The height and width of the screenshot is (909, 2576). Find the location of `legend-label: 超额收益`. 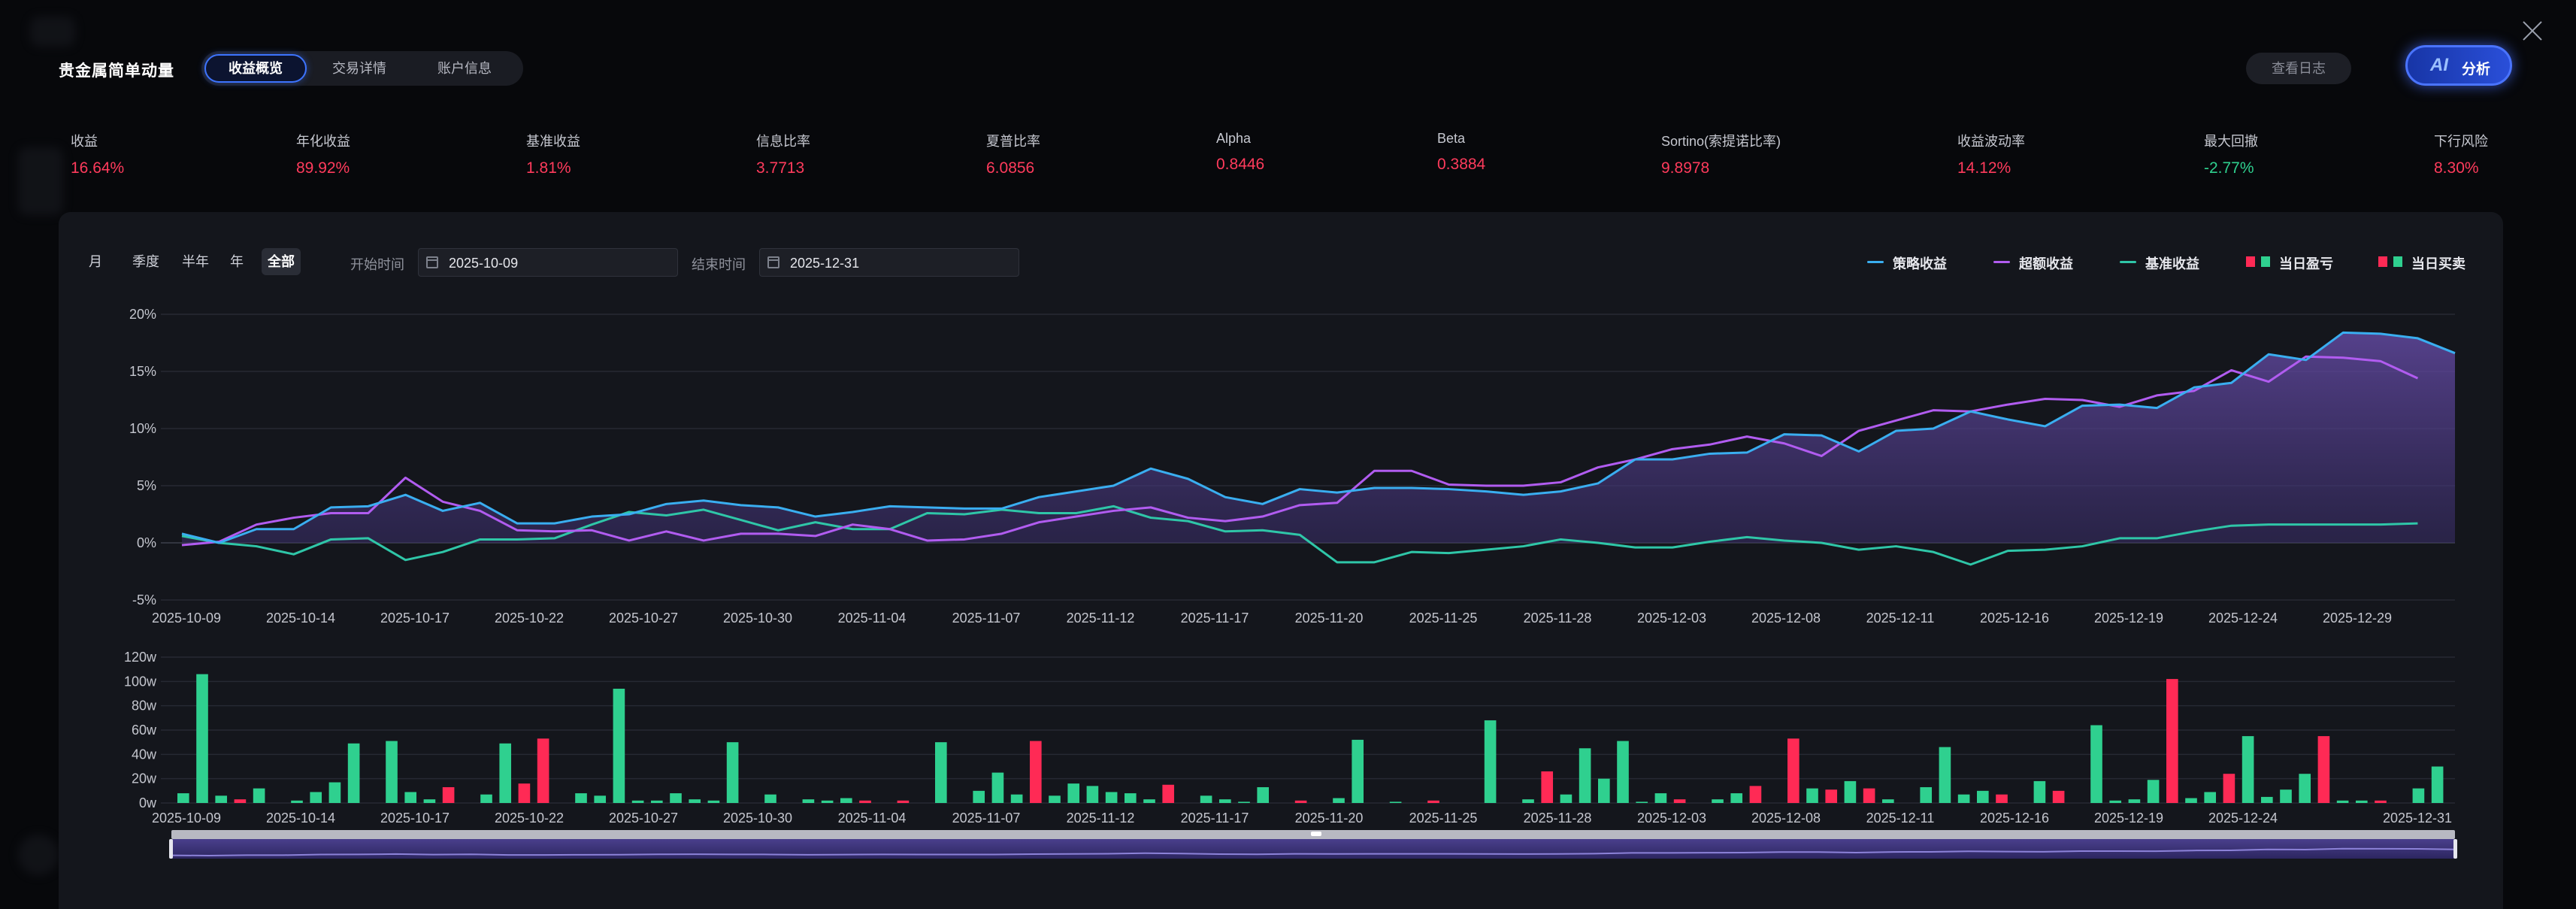

legend-label: 超额收益 is located at coordinates (2046, 263).